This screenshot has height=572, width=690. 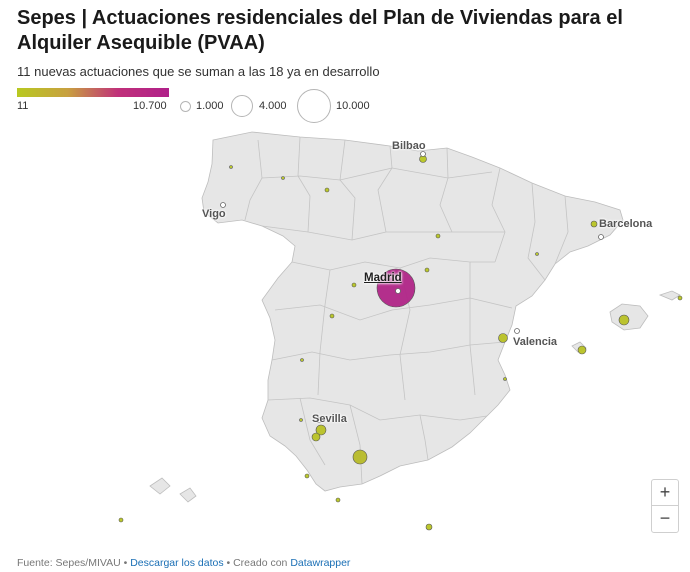 What do you see at coordinates (257, 563) in the screenshot?
I see `footer-credit-text: • Creado con` at bounding box center [257, 563].